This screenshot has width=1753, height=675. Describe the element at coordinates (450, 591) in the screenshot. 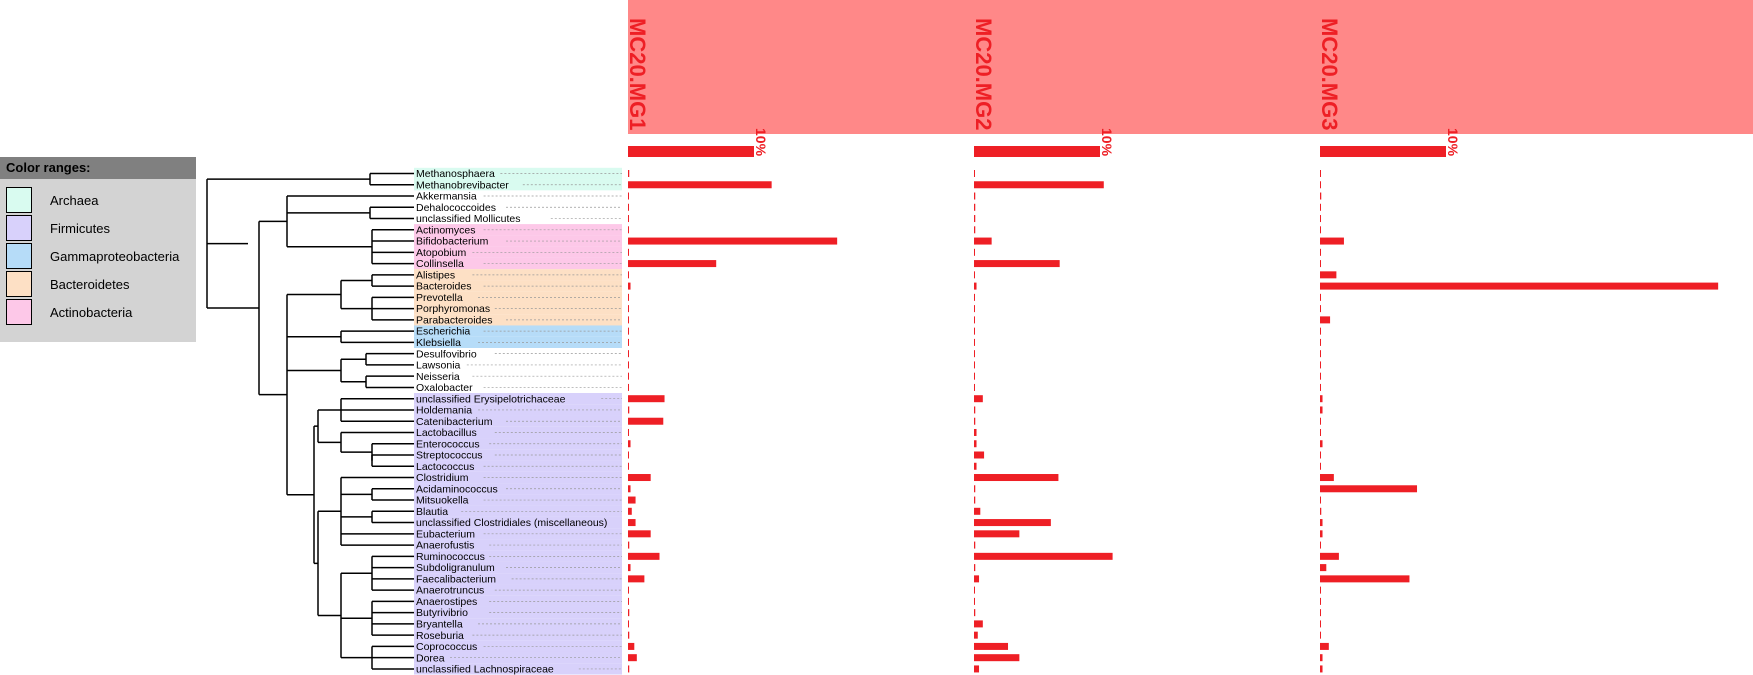

I see `taxon-label: Anaerotruncus` at that location.